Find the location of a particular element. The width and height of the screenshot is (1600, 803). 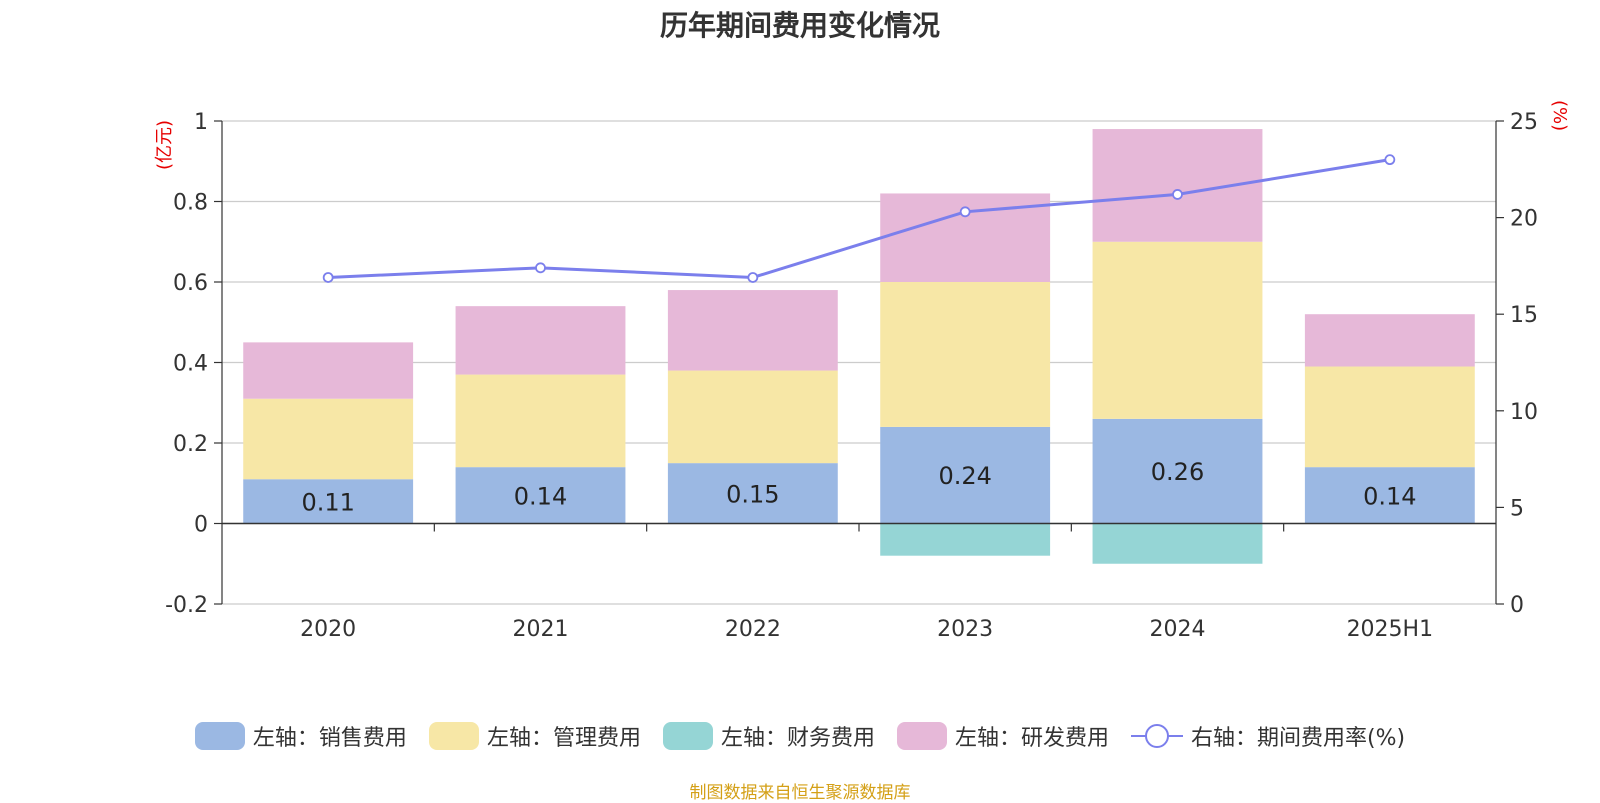

category-label: 2022 is located at coordinates (753, 629).